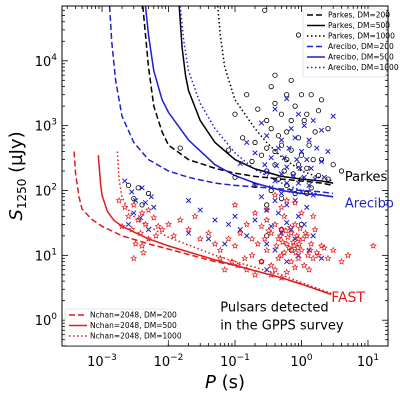  What do you see at coordinates (17, 175) in the screenshot?
I see `y-axis-title: S1250 (µJy)` at bounding box center [17, 175].